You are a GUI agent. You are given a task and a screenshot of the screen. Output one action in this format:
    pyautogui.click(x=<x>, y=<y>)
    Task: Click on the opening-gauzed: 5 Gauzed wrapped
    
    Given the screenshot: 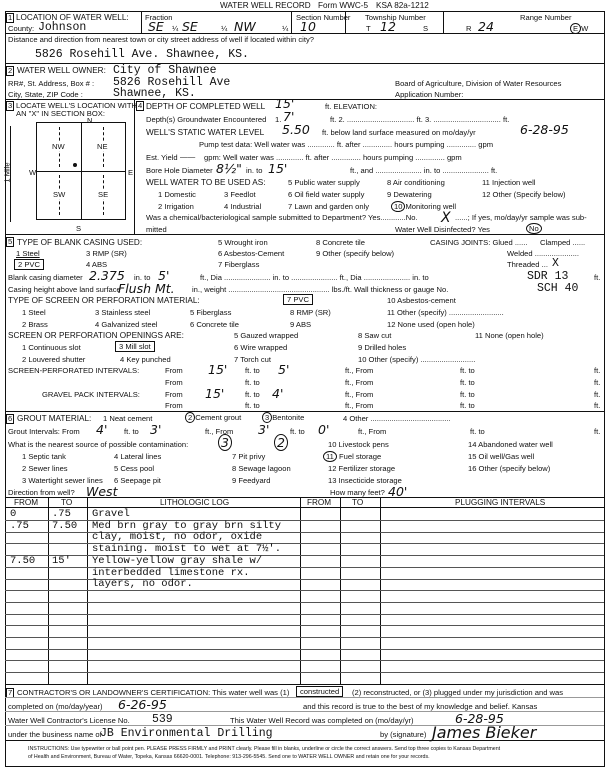 What is the action you would take?
    pyautogui.click(x=266, y=335)
    